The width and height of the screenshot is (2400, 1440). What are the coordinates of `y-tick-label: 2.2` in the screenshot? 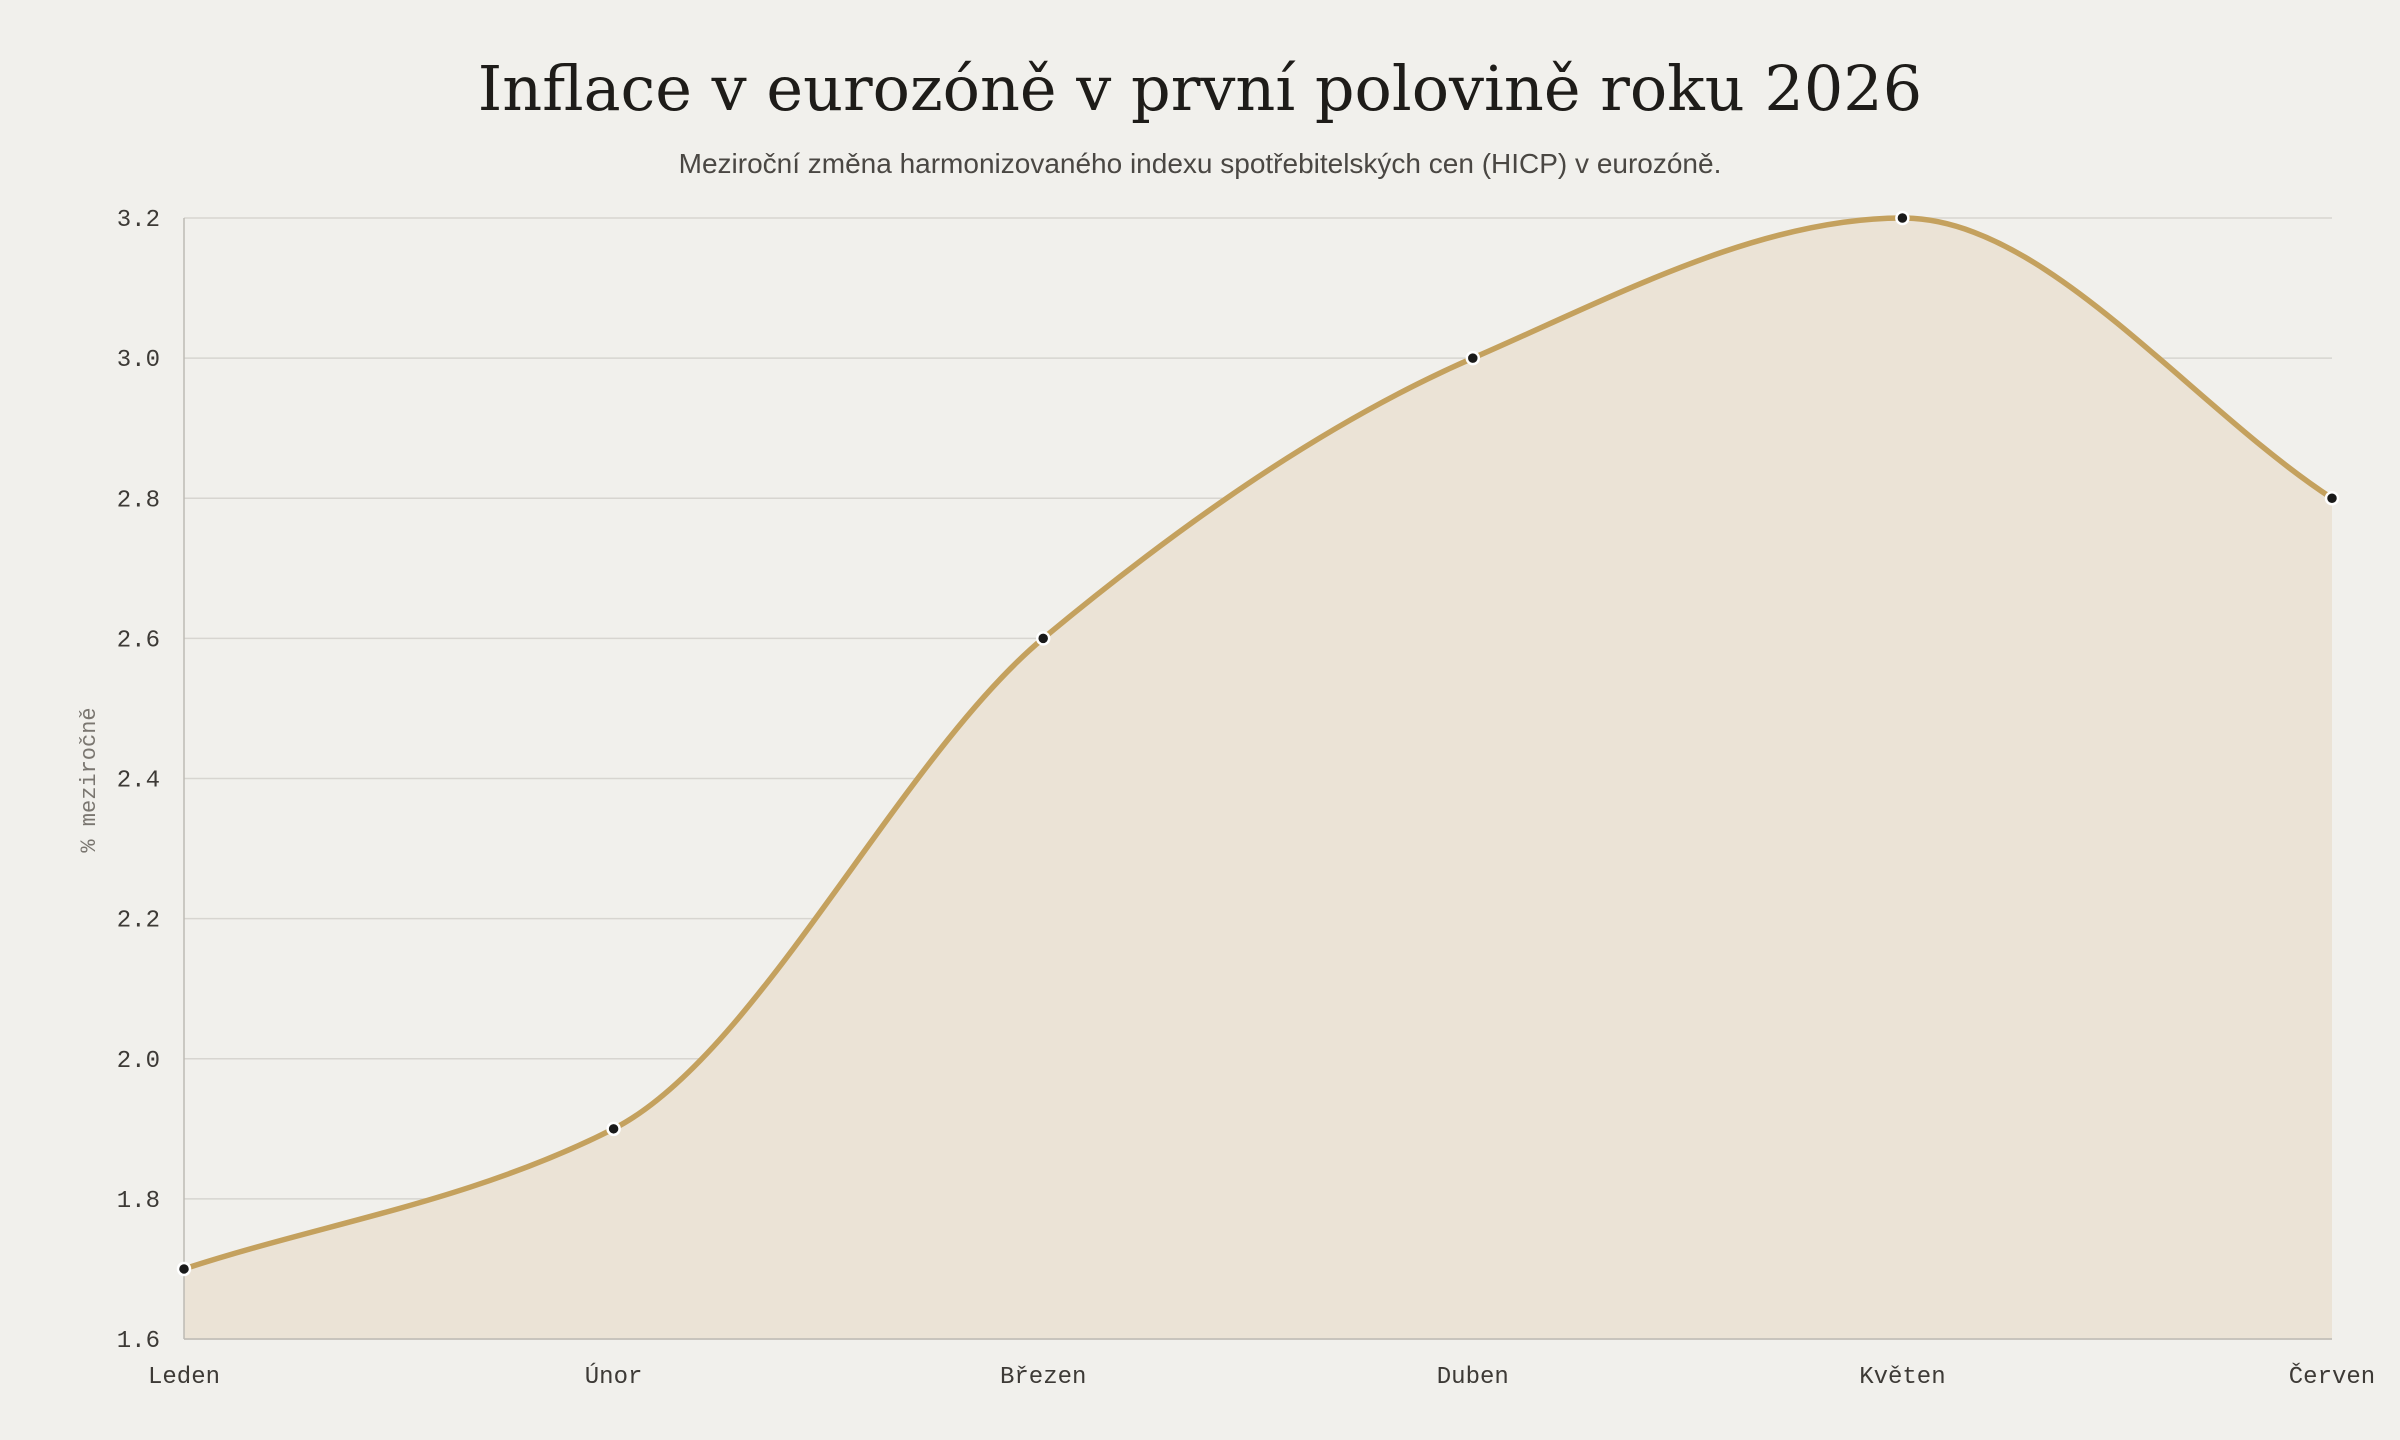 It's located at (138, 921).